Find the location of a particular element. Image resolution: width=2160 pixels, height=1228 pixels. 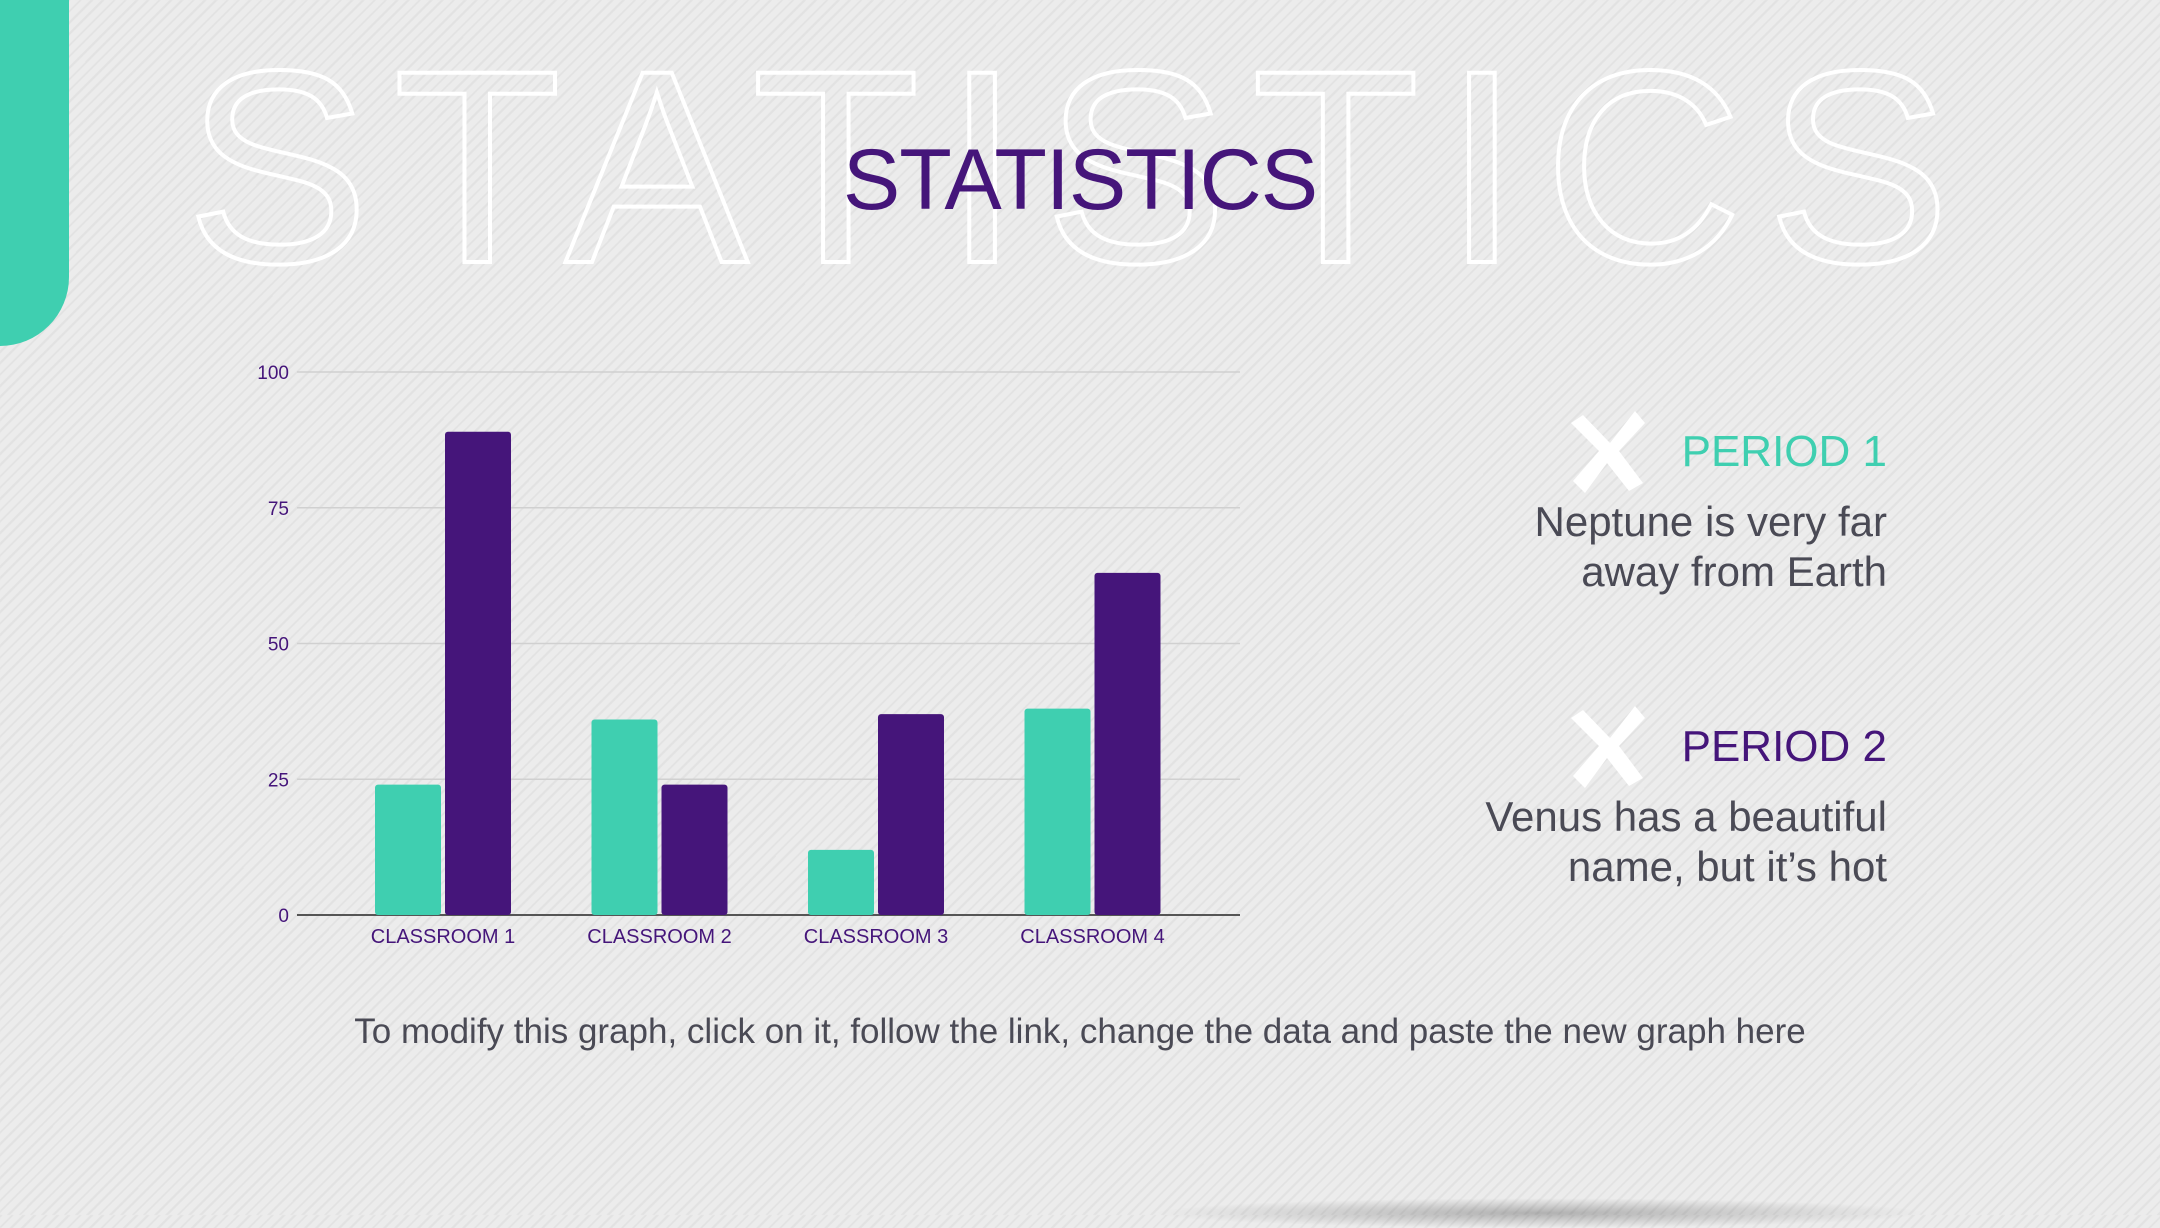

y-tick-label: 100 is located at coordinates (273, 373).